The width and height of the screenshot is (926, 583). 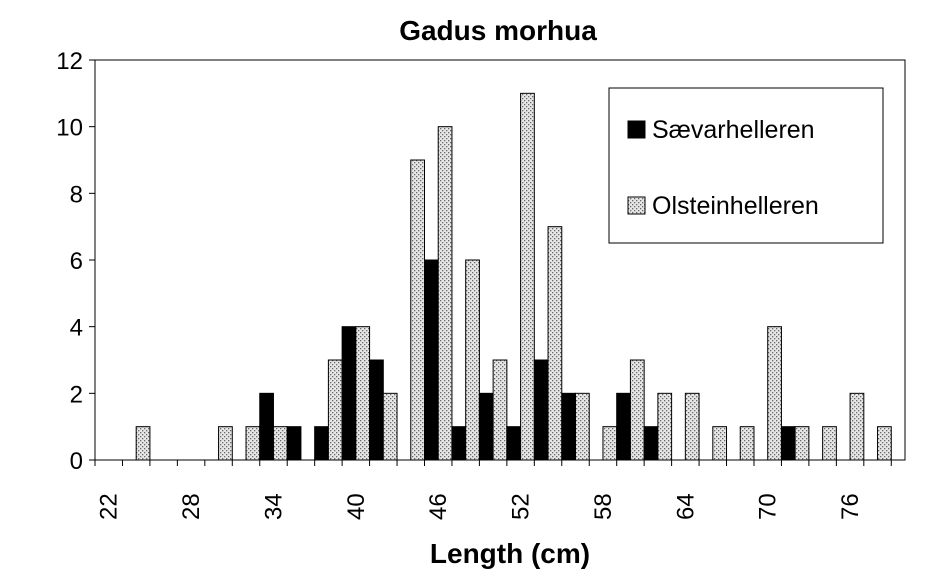 What do you see at coordinates (850, 506) in the screenshot?
I see `x-tick-label: 76` at bounding box center [850, 506].